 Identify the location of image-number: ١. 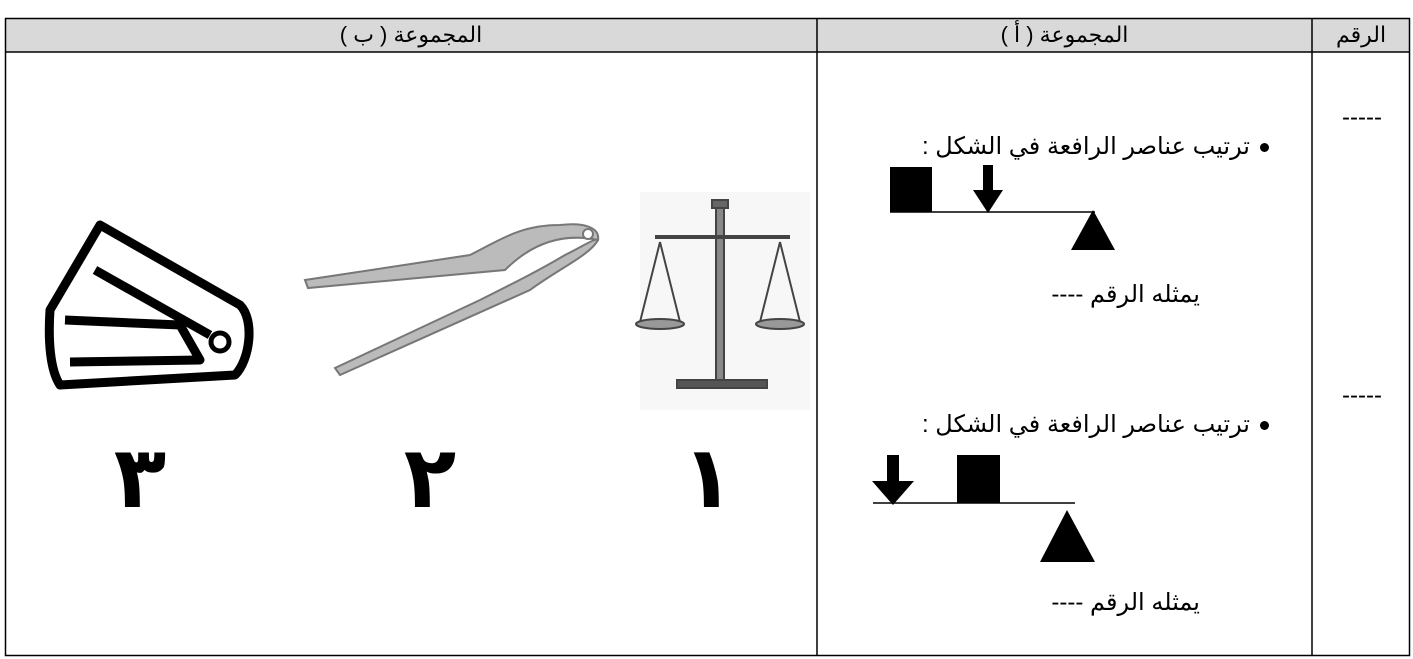
(708, 478).